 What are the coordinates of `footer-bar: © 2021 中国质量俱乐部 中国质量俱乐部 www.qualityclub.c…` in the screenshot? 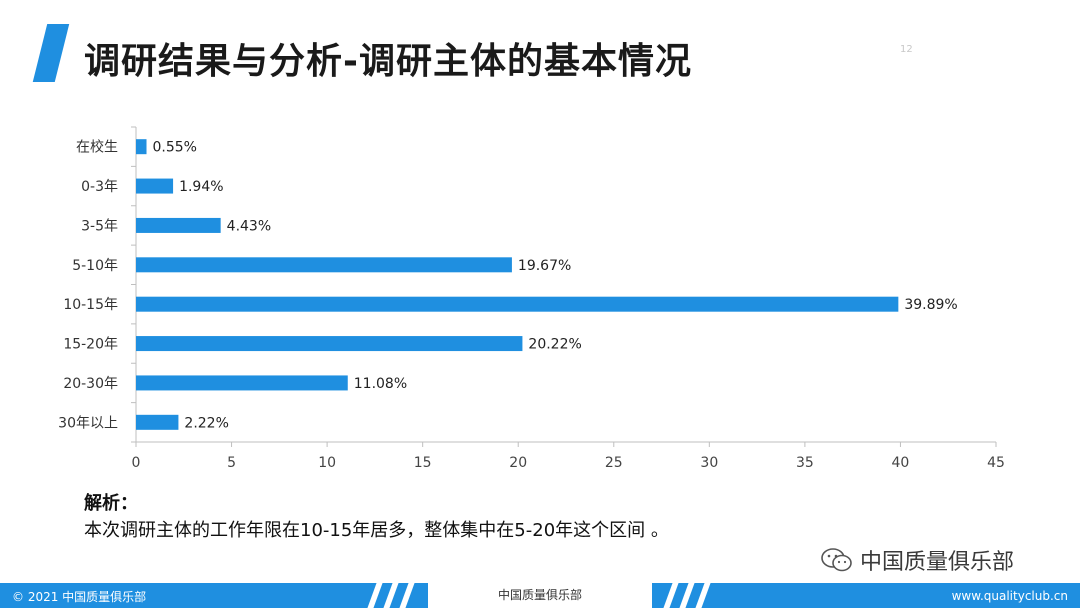 It's located at (540, 595).